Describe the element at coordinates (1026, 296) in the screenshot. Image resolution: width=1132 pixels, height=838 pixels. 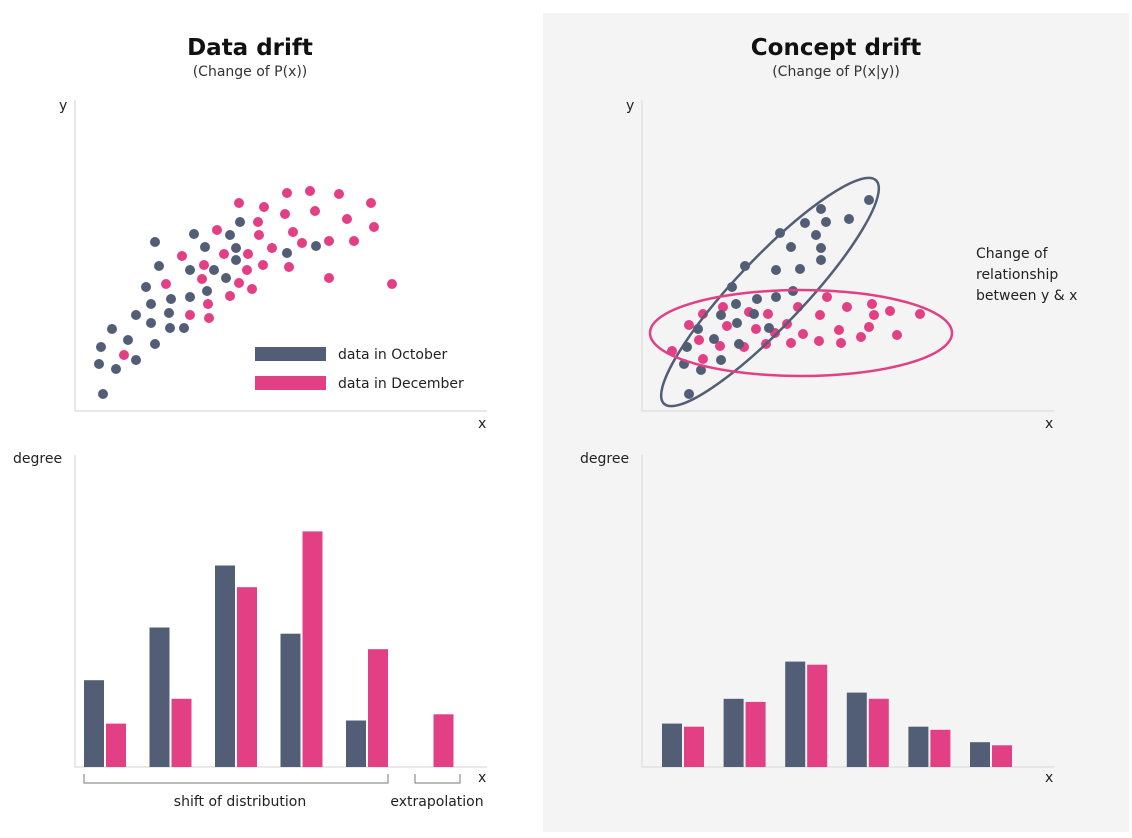
I see `annotation-line-3: between y & x` at that location.